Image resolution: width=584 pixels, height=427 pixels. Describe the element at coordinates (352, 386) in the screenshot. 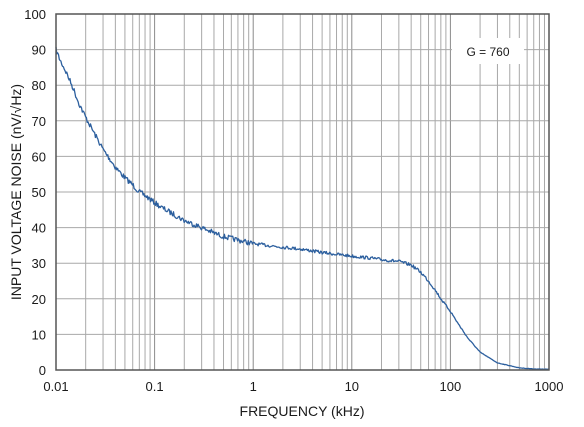

I see `x-tick-label: 10` at that location.